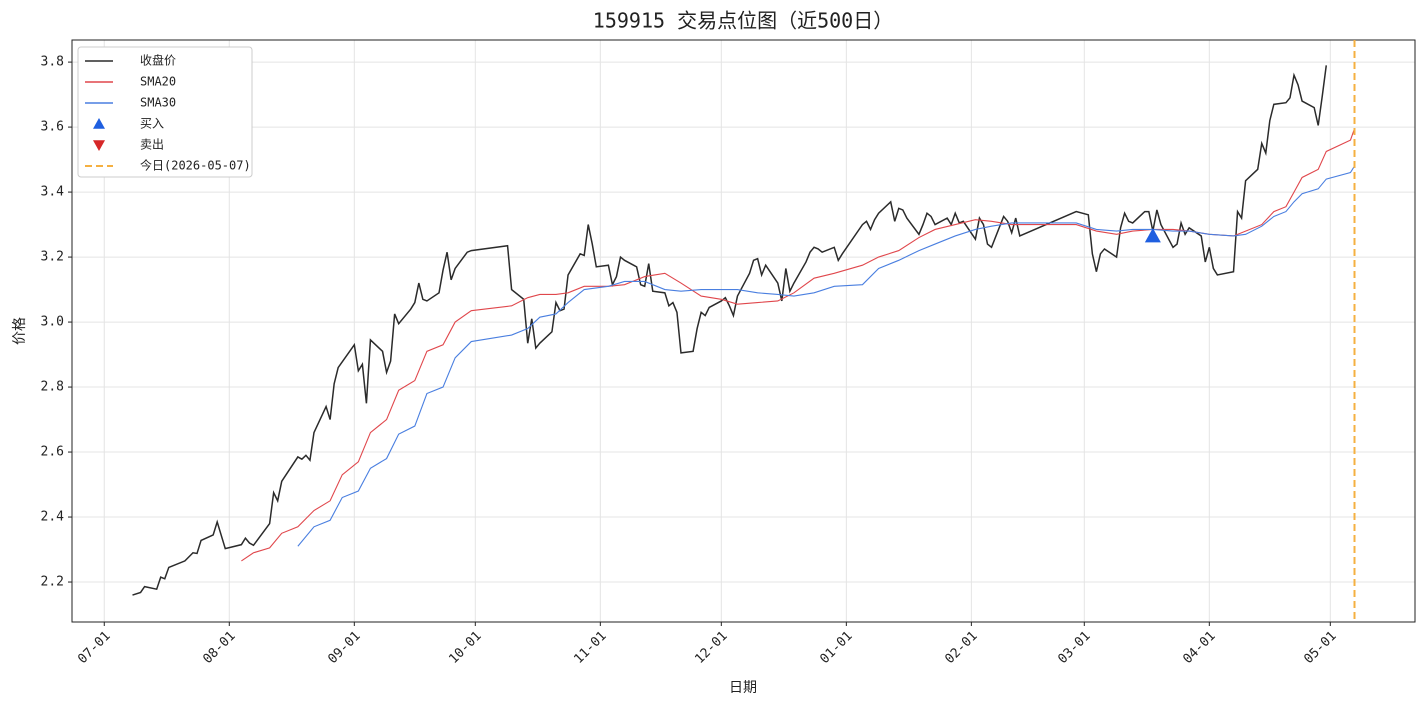 The width and height of the screenshot is (1427, 710). What do you see at coordinates (1152, 235) in the screenshot?
I see `trade-marker` at bounding box center [1152, 235].